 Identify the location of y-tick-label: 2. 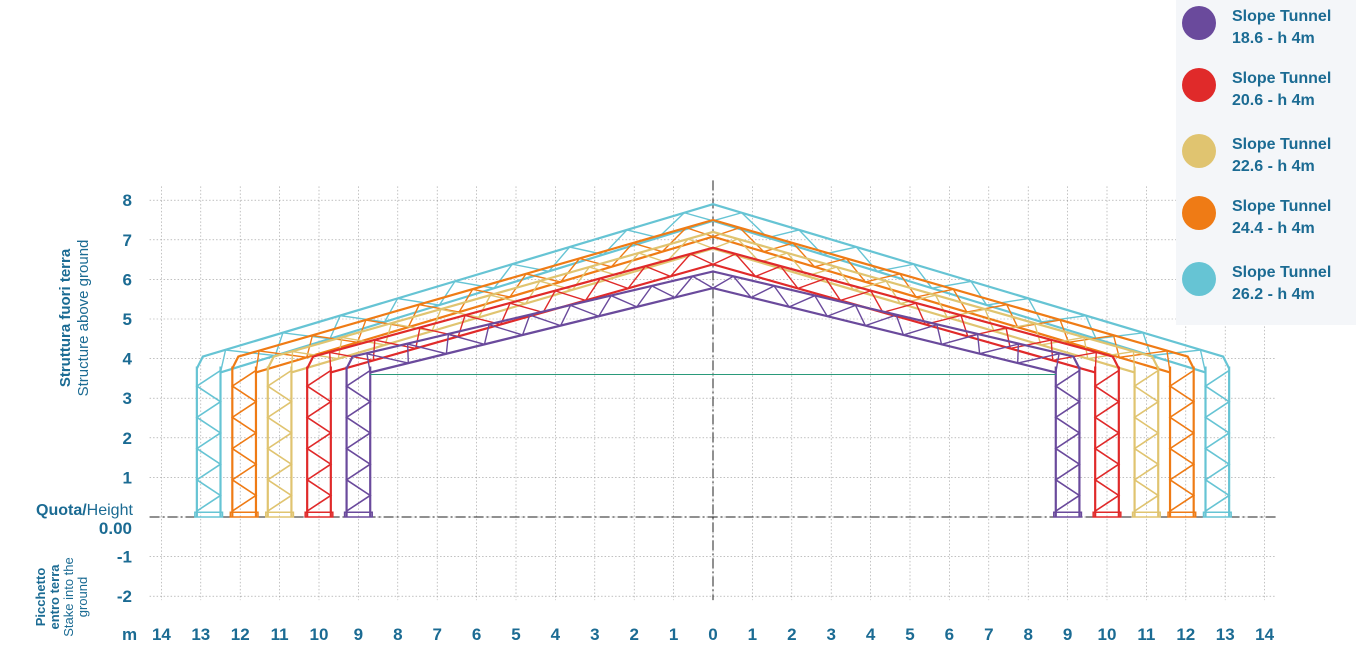
(127, 438).